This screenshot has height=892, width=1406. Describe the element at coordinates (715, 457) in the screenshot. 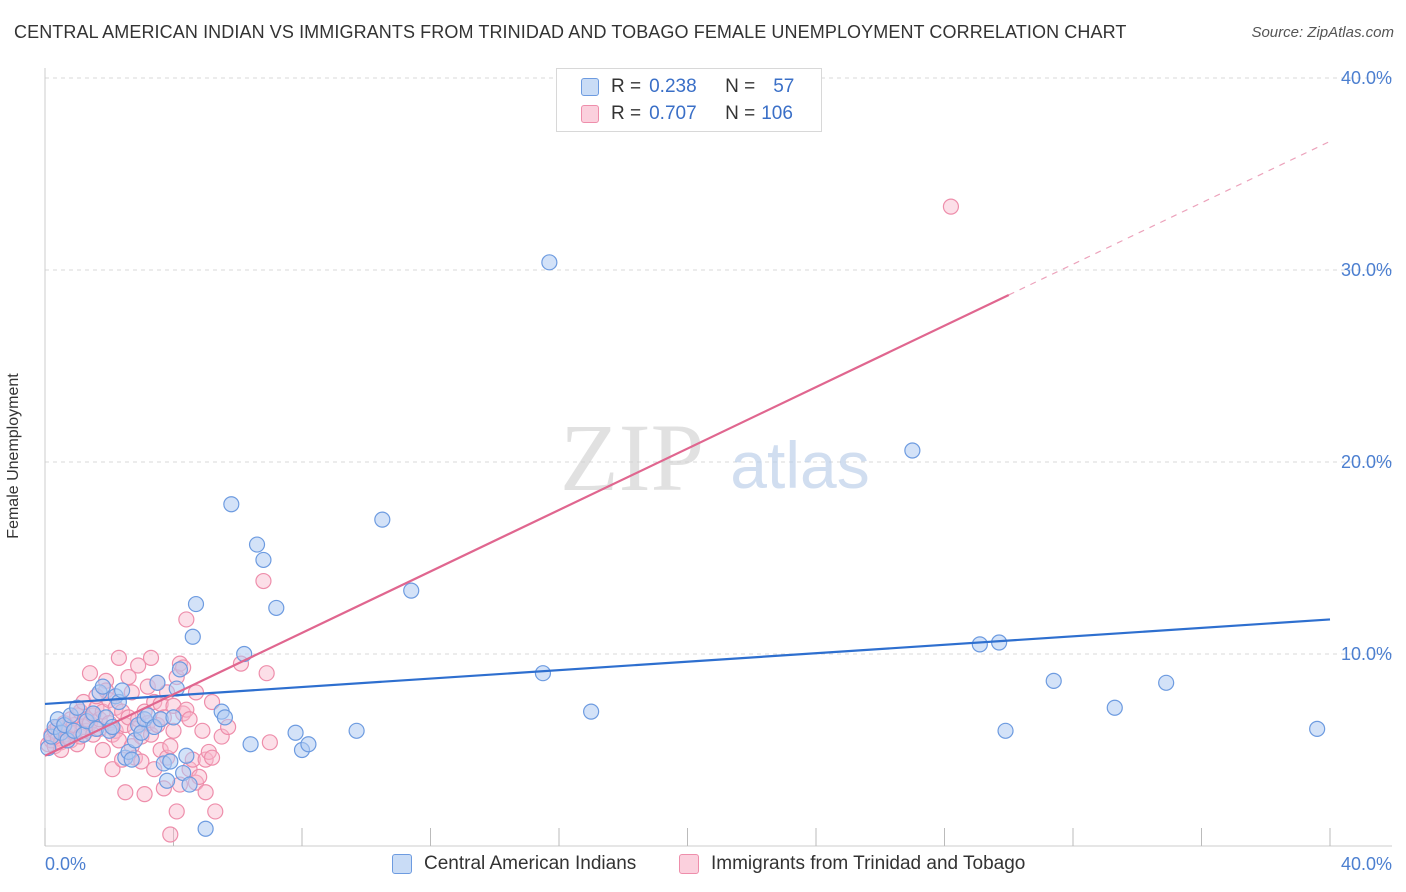

I see `zipatlas-watermark: ZIP atlas` at that location.